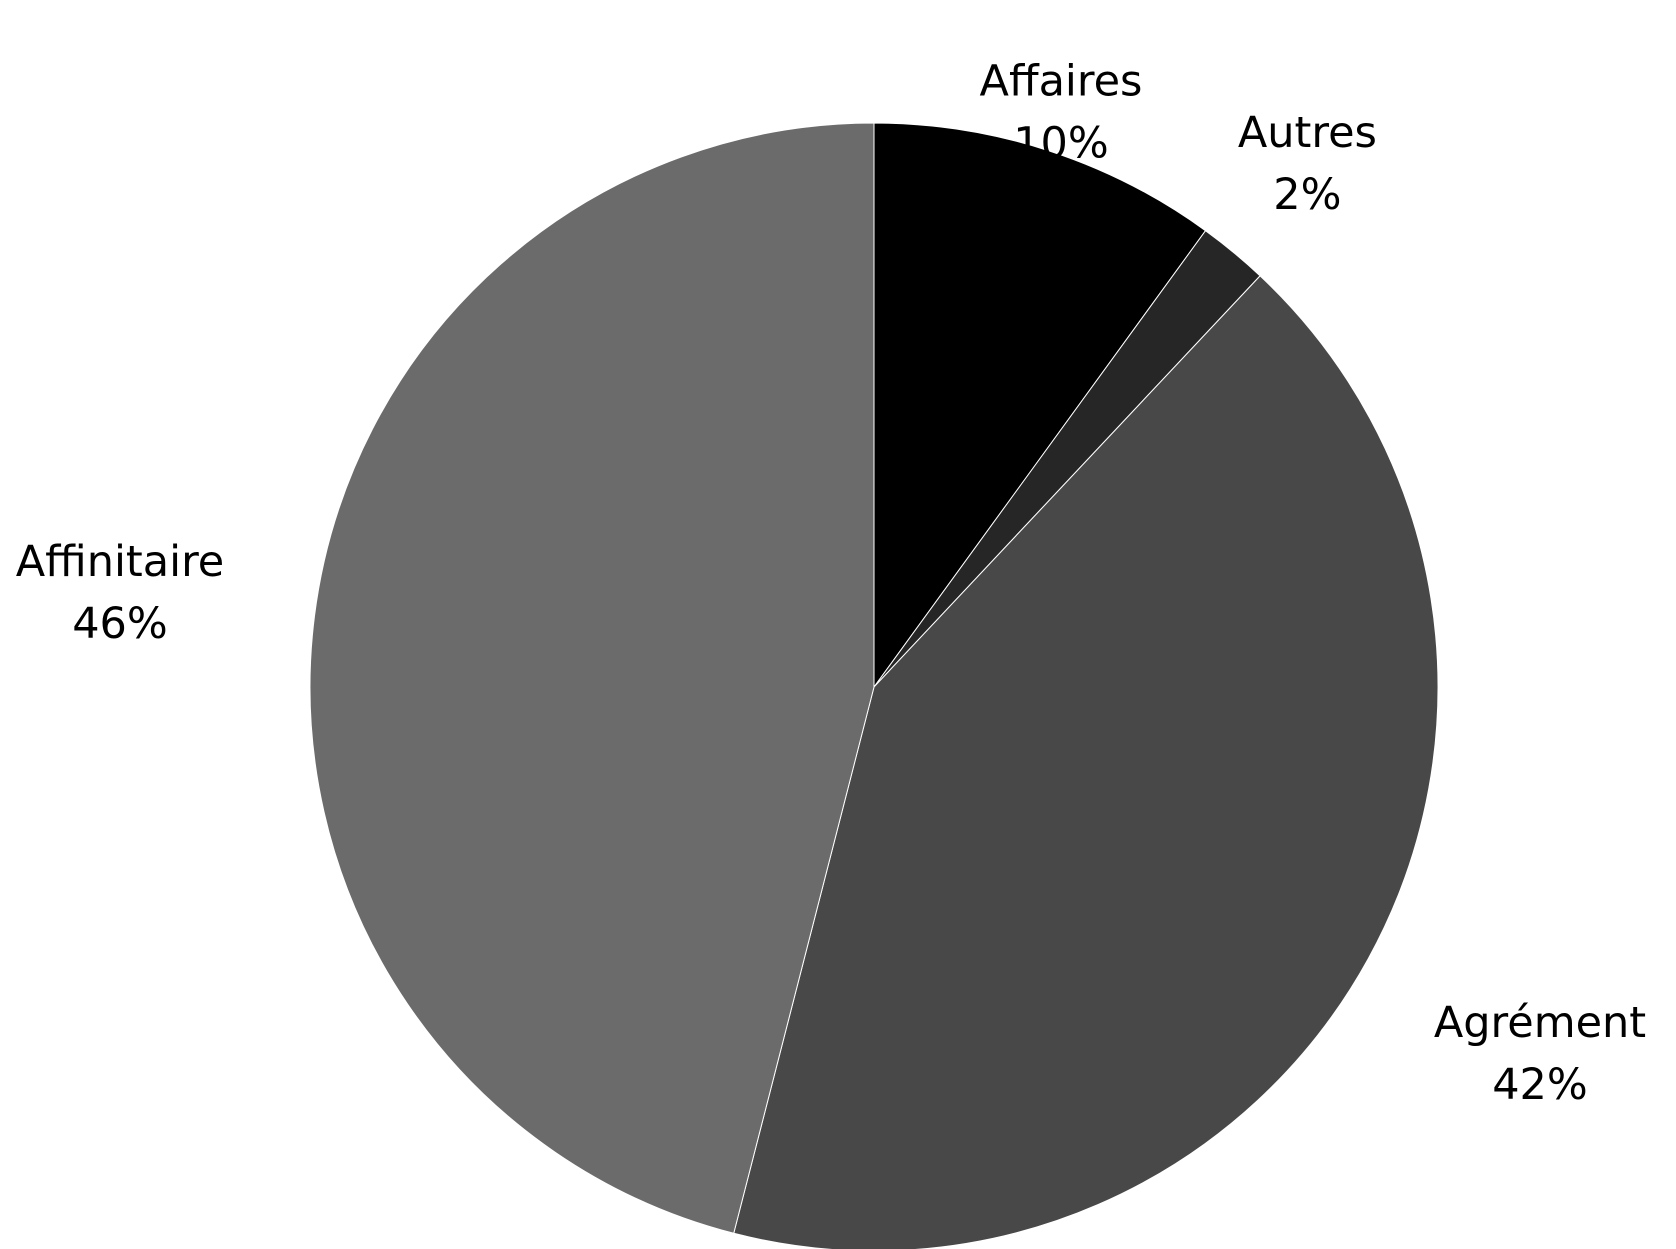 Image resolution: width=1676 pixels, height=1249 pixels. I want to click on slice-label-agrement: Agrément, so click(1540, 1023).